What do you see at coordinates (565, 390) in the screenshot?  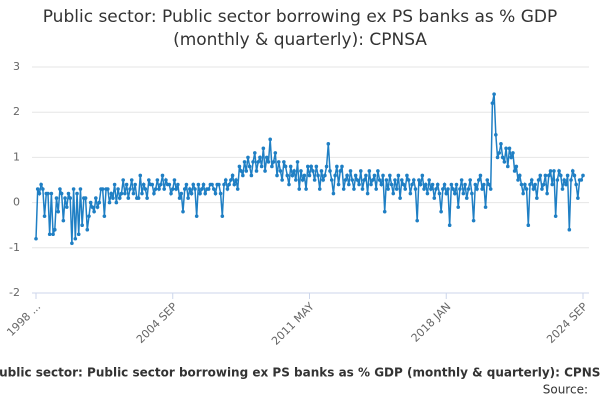 I see `source-label: Source:` at bounding box center [565, 390].